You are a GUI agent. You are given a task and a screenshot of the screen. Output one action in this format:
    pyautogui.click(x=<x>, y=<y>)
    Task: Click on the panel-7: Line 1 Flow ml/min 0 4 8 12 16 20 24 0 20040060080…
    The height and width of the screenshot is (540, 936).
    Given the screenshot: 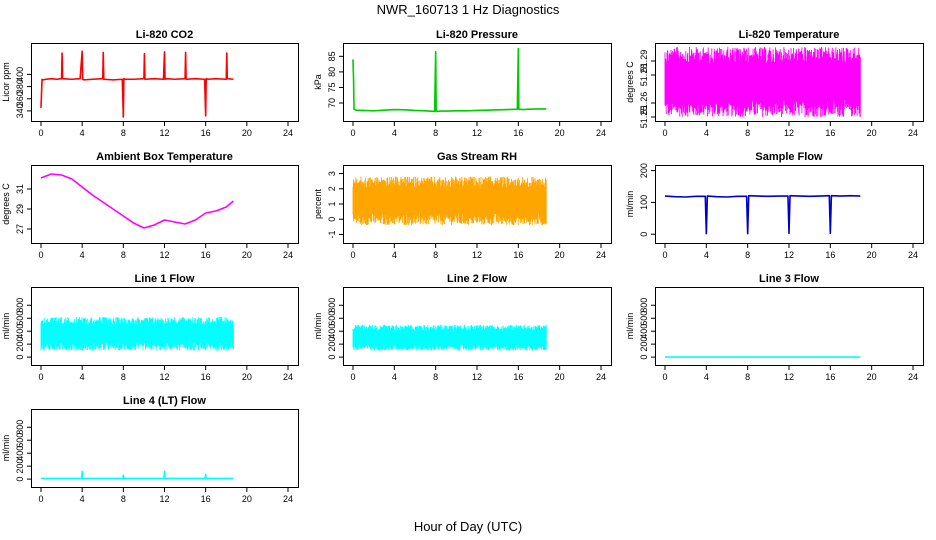 What is the action you would take?
    pyautogui.click(x=150, y=327)
    